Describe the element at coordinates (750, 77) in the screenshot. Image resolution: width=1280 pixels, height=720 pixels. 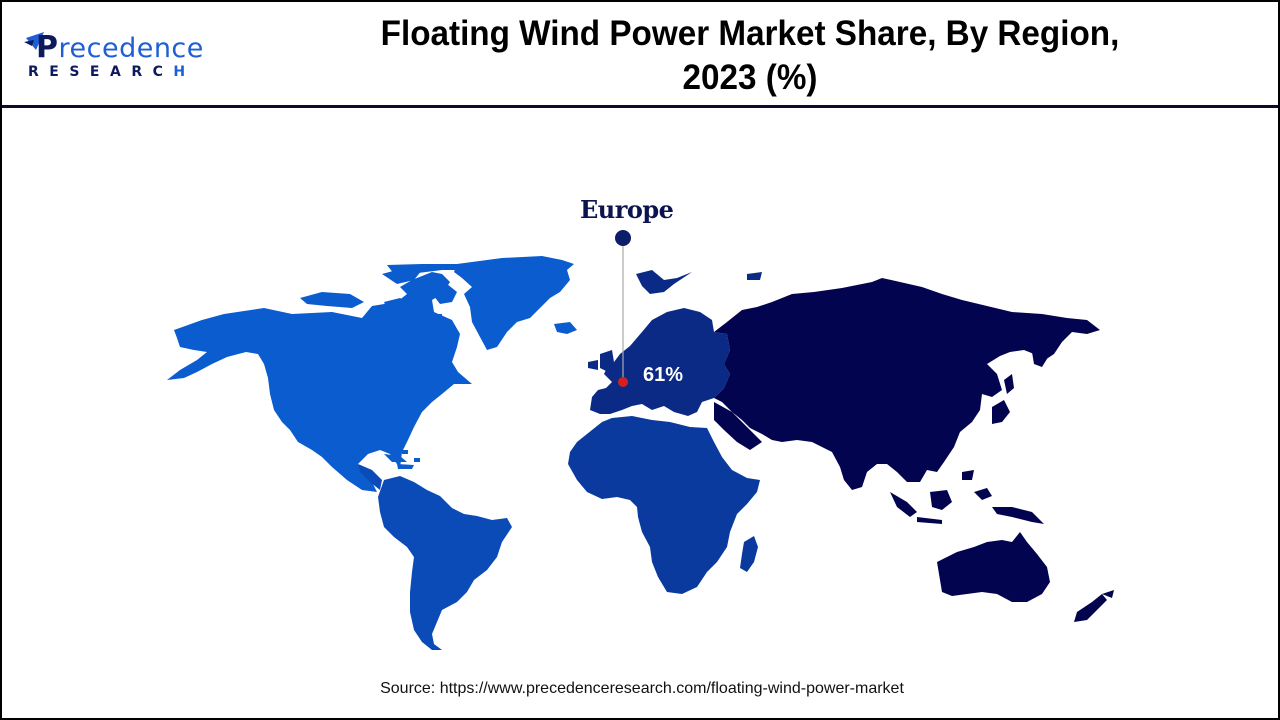
I see `title-line-2: 2023 (%)` at that location.